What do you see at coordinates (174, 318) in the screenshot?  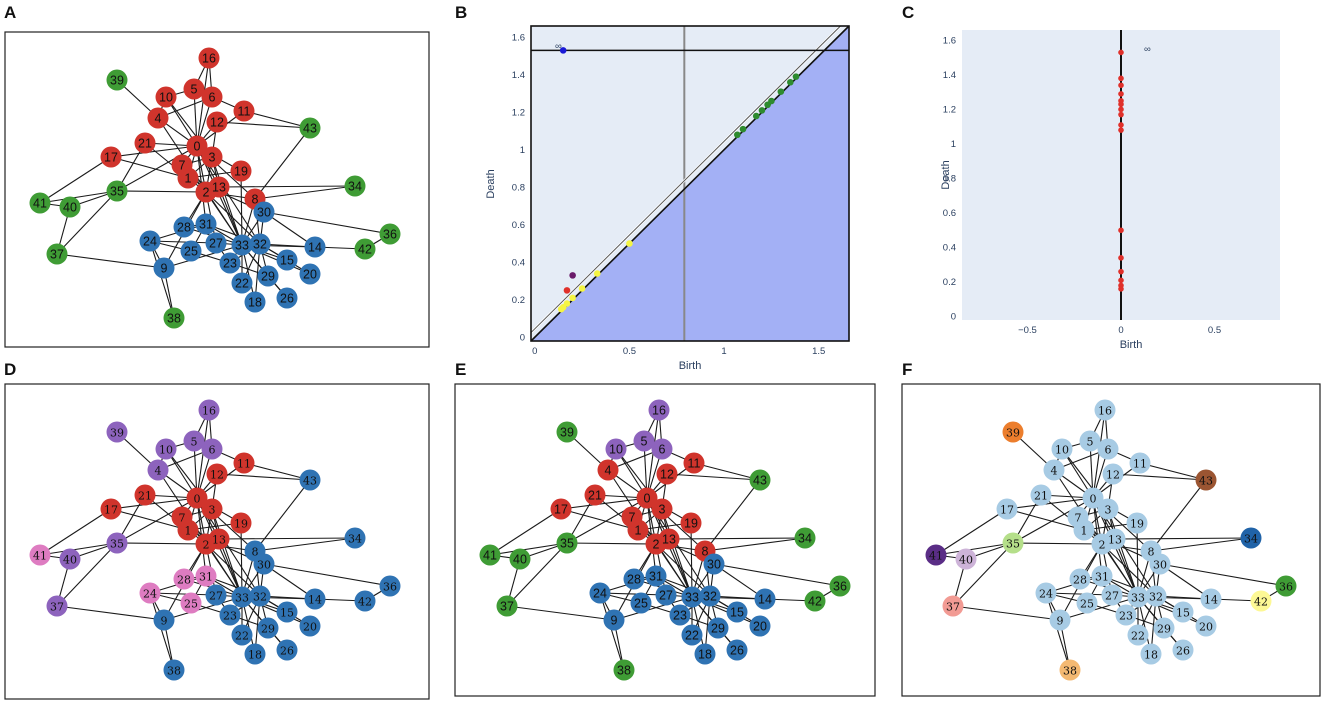 I see `graph-node-label: 38` at bounding box center [174, 318].